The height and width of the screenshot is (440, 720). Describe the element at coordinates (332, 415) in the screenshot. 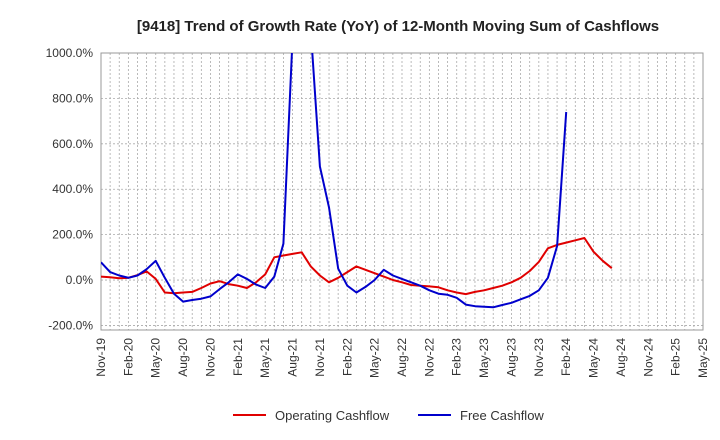

I see `legend-label: Operating Cashflow` at that location.